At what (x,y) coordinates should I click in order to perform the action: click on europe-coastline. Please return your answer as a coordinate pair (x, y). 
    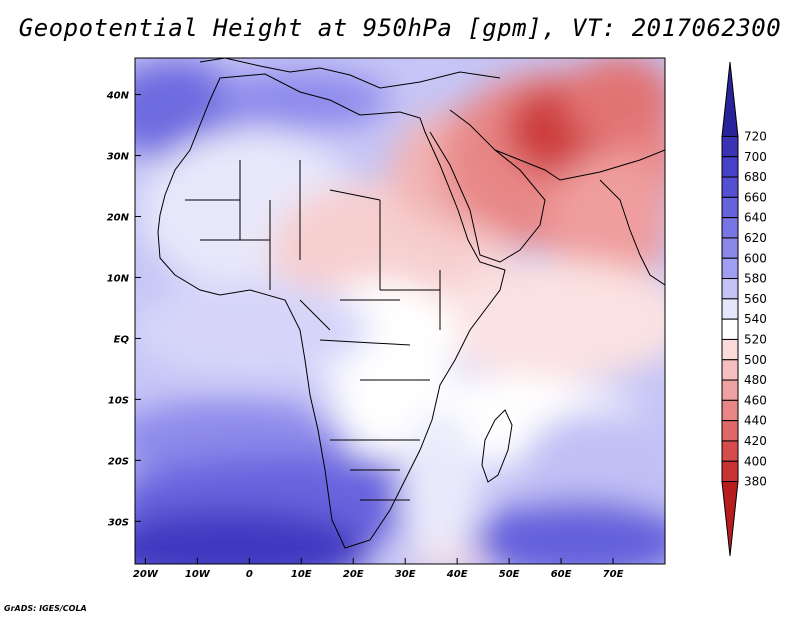
    Looking at the image, I should click on (350, 73).